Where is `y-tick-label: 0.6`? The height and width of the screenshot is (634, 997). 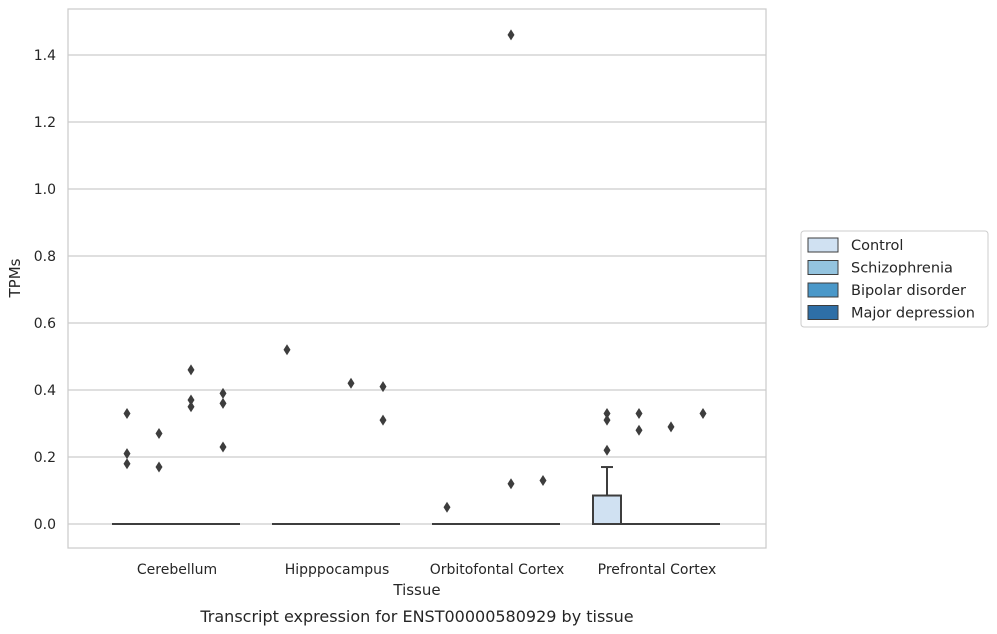
y-tick-label: 0.6 is located at coordinates (45, 324).